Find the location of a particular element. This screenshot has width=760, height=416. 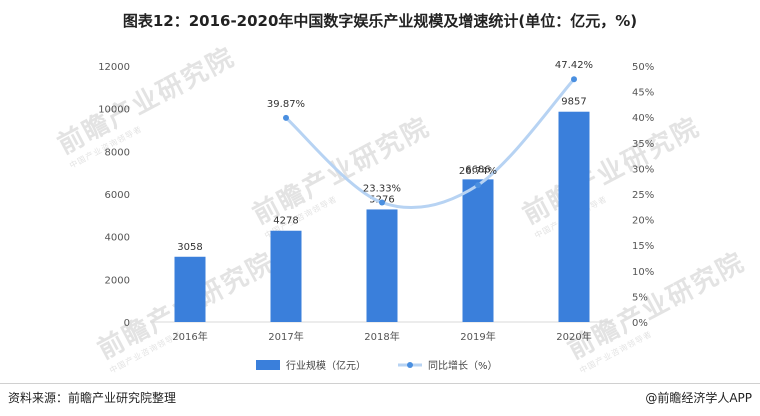

y-right-tick-label: 35% is located at coordinates (643, 144).